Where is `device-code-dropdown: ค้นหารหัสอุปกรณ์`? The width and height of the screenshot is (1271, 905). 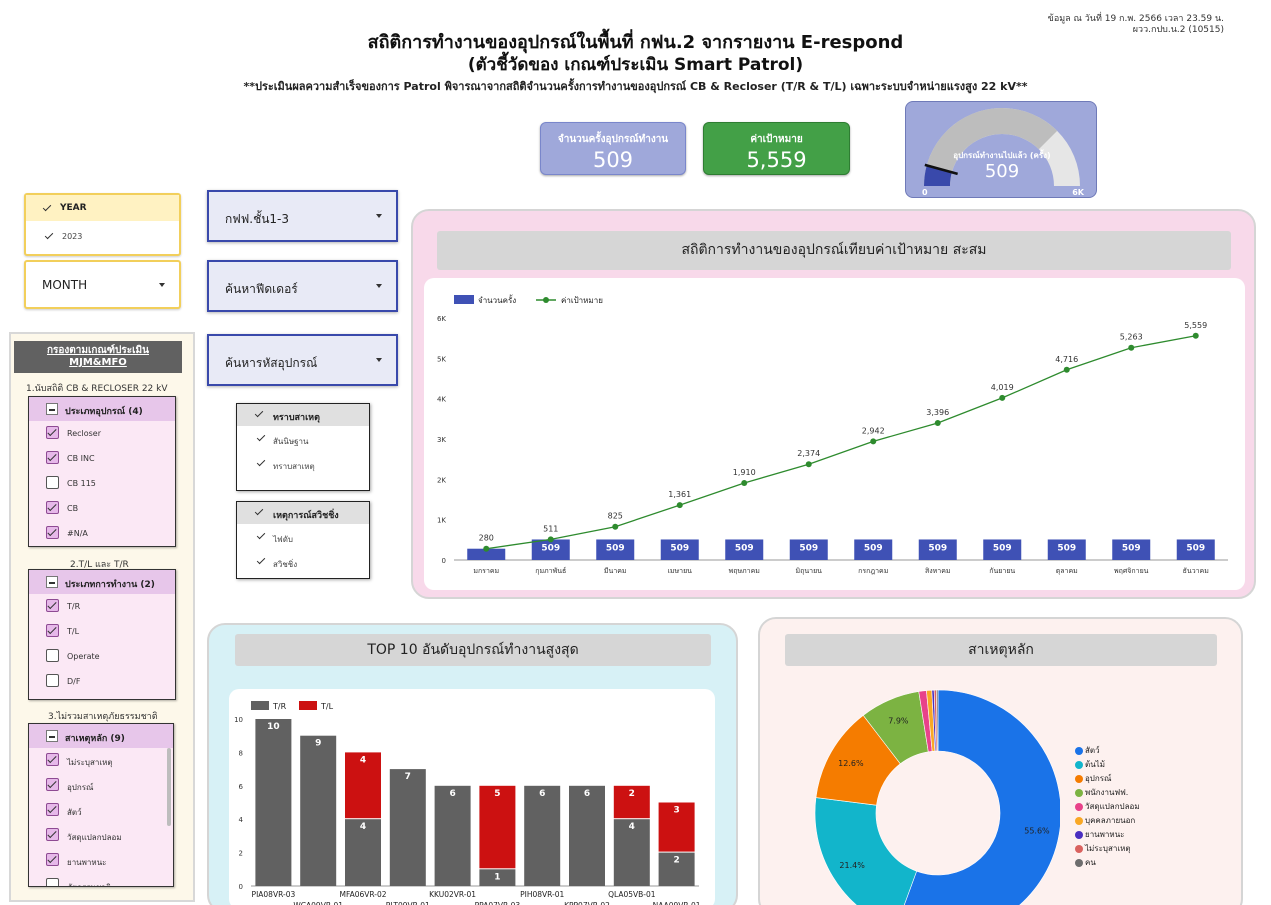
device-code-dropdown: ค้นหารหัสอุปกรณ์ is located at coordinates (302, 360).